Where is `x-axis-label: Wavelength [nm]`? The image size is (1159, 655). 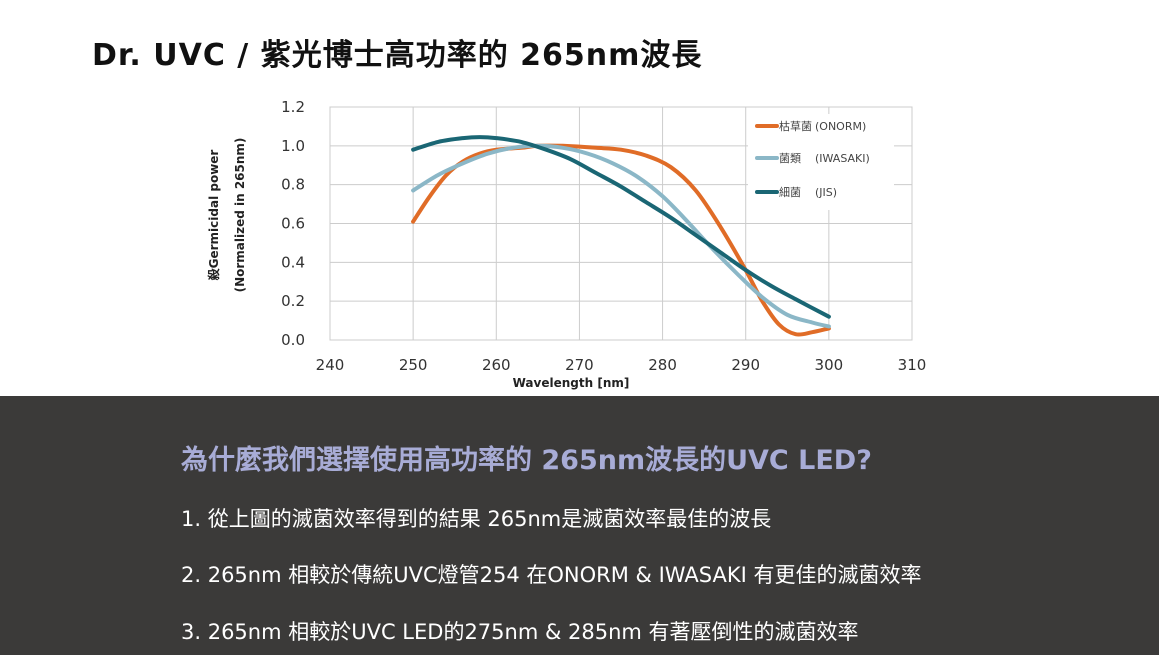 x-axis-label: Wavelength [nm] is located at coordinates (571, 383).